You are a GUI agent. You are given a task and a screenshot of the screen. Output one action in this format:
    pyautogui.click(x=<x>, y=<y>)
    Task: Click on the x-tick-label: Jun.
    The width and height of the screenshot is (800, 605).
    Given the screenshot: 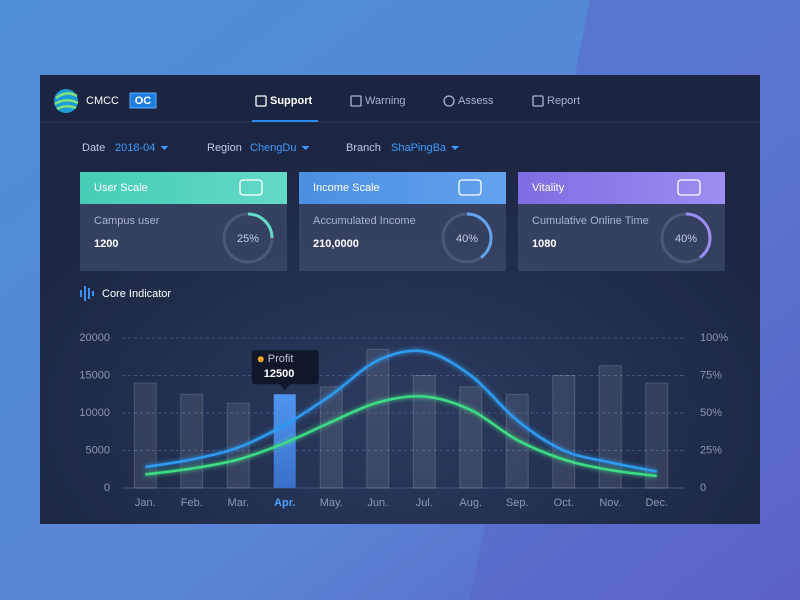 What is the action you would take?
    pyautogui.click(x=377, y=503)
    